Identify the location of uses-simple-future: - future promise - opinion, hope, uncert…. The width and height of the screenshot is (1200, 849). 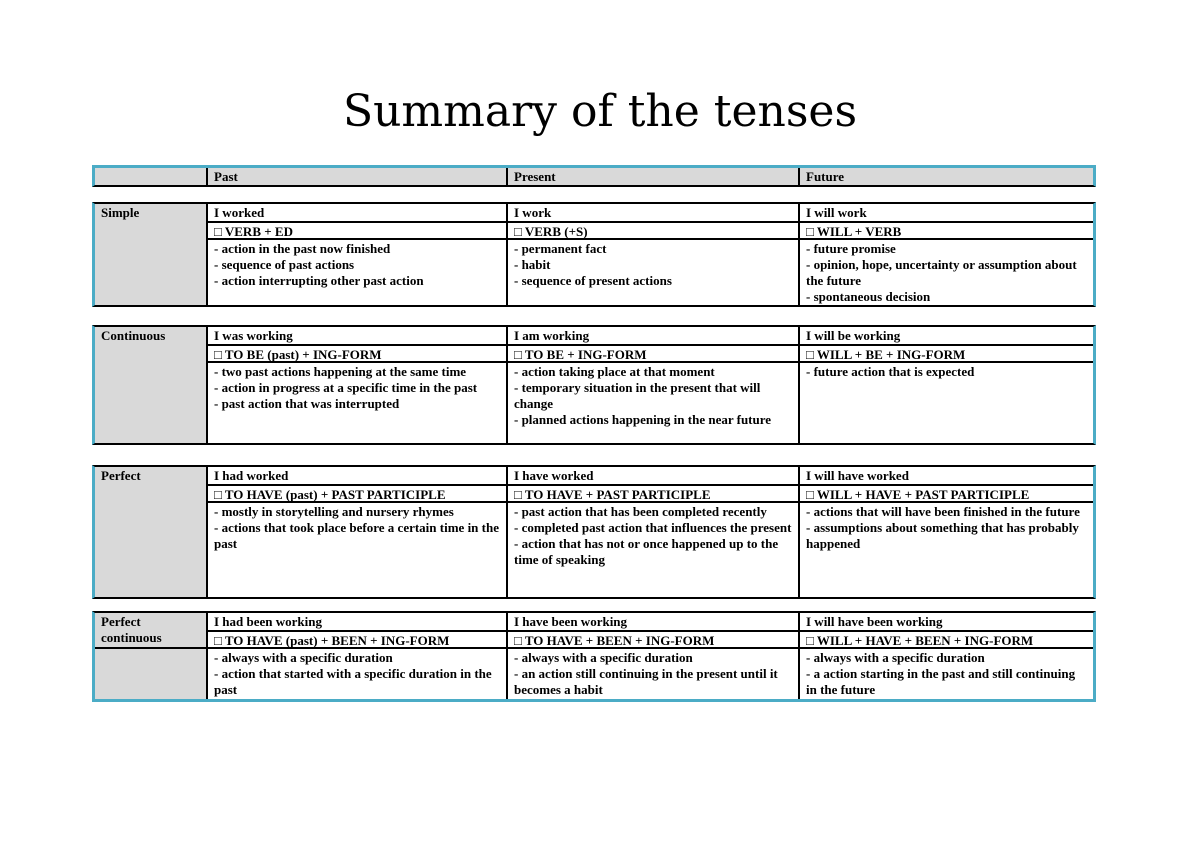
(945, 271).